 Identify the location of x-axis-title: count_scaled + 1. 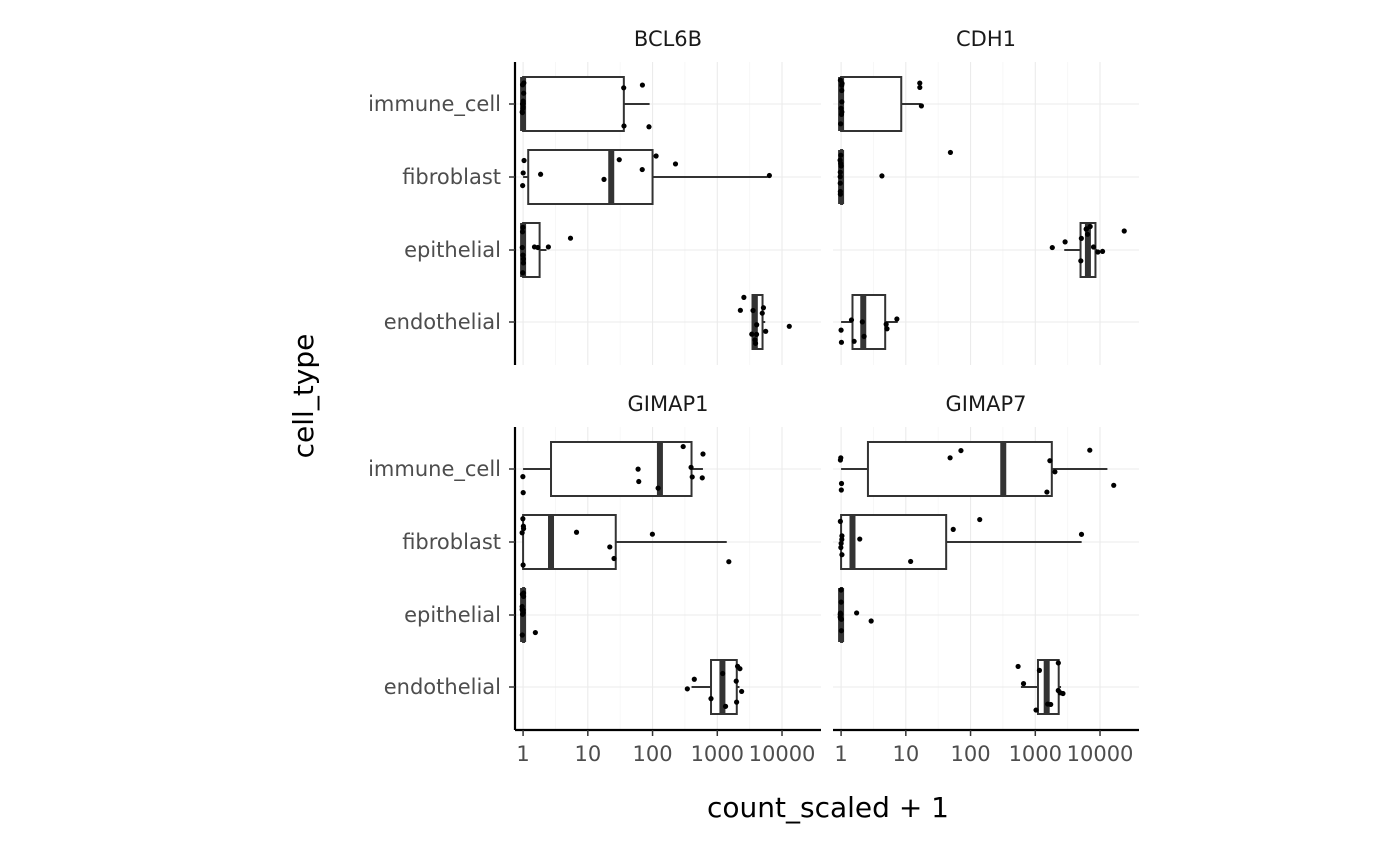
(828, 807).